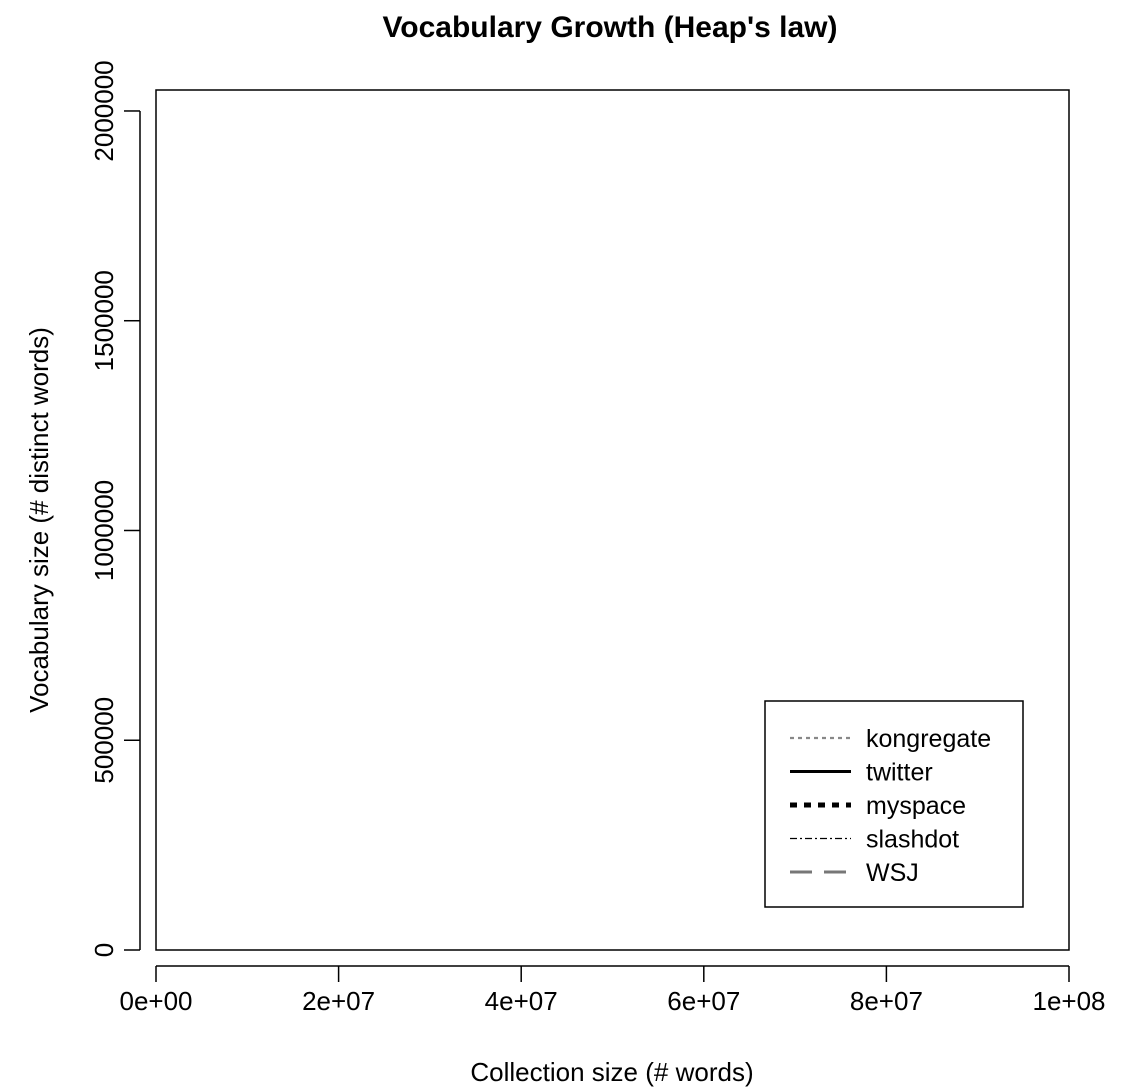 This screenshot has height=1092, width=1132. What do you see at coordinates (916, 806) in the screenshot?
I see `legend-label-myspace: myspace` at bounding box center [916, 806].